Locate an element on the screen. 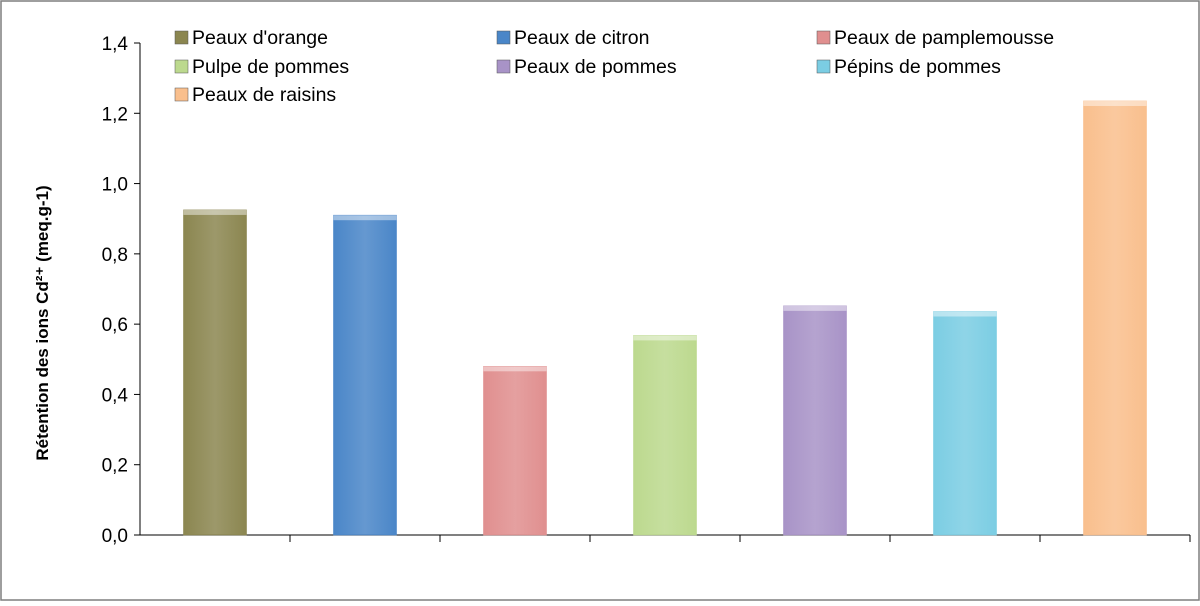  y-tick-label: 1,0 is located at coordinates (115, 185).